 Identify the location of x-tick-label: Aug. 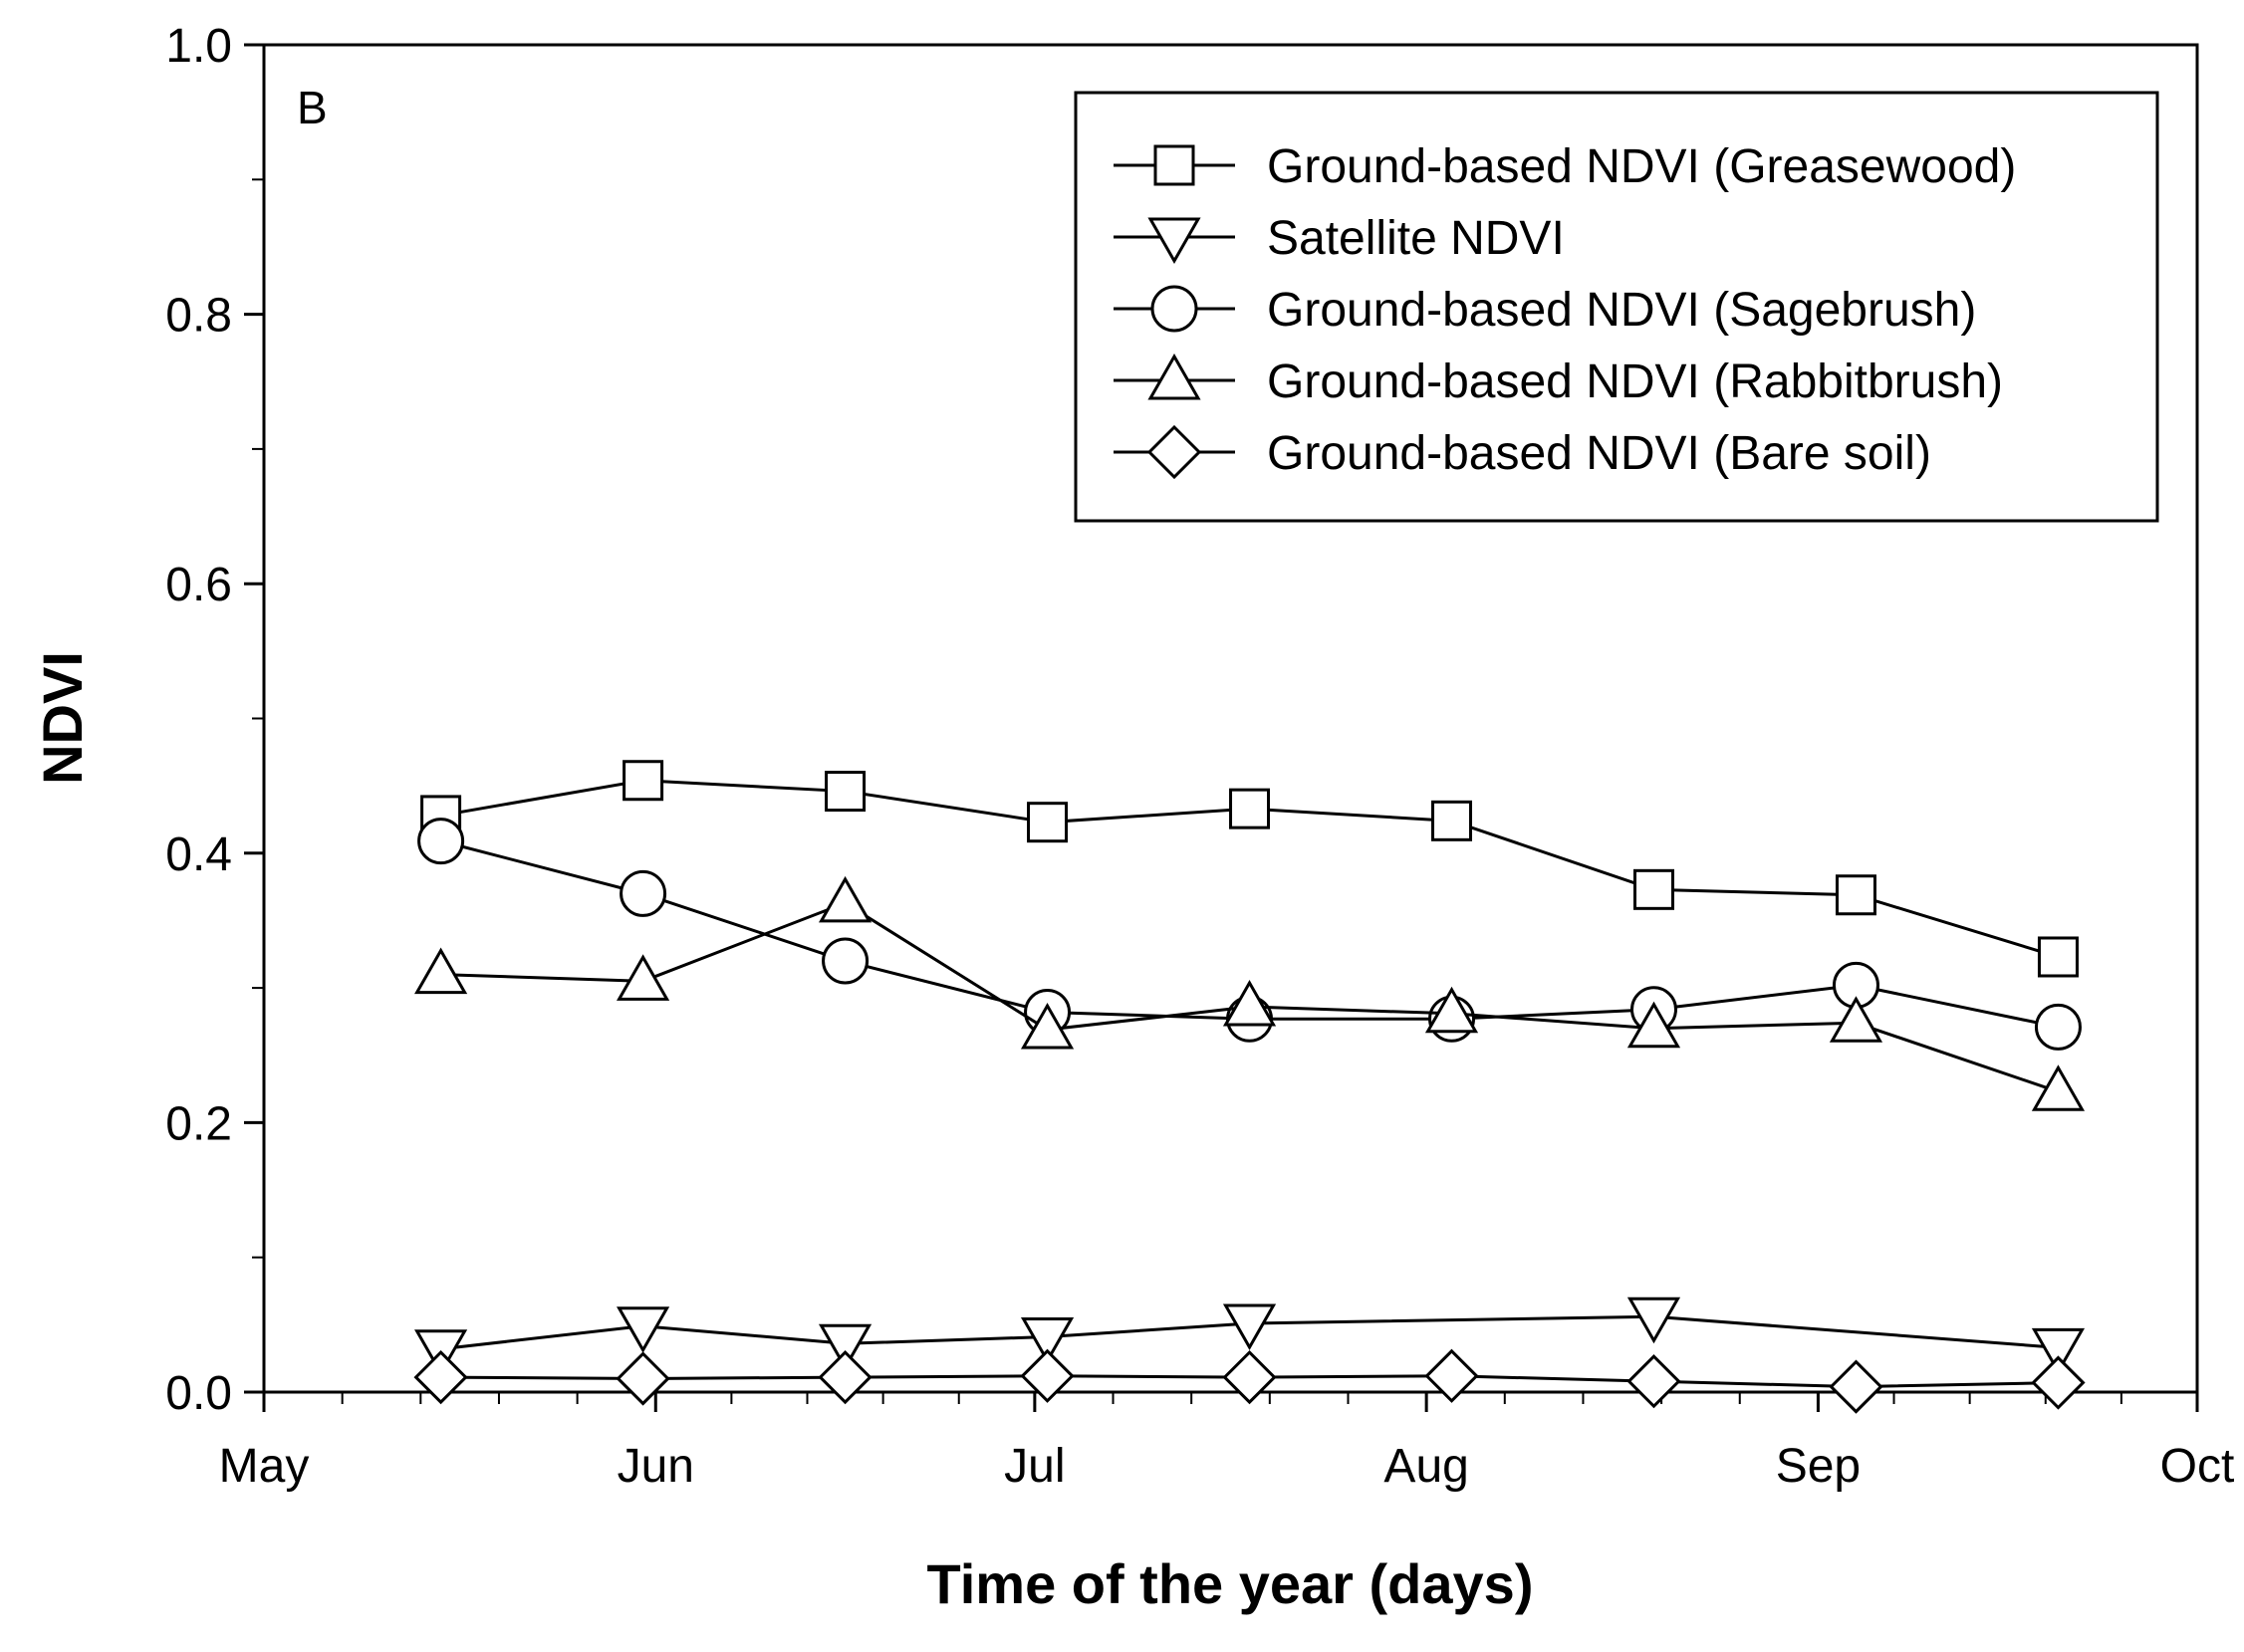
(1425, 1466).